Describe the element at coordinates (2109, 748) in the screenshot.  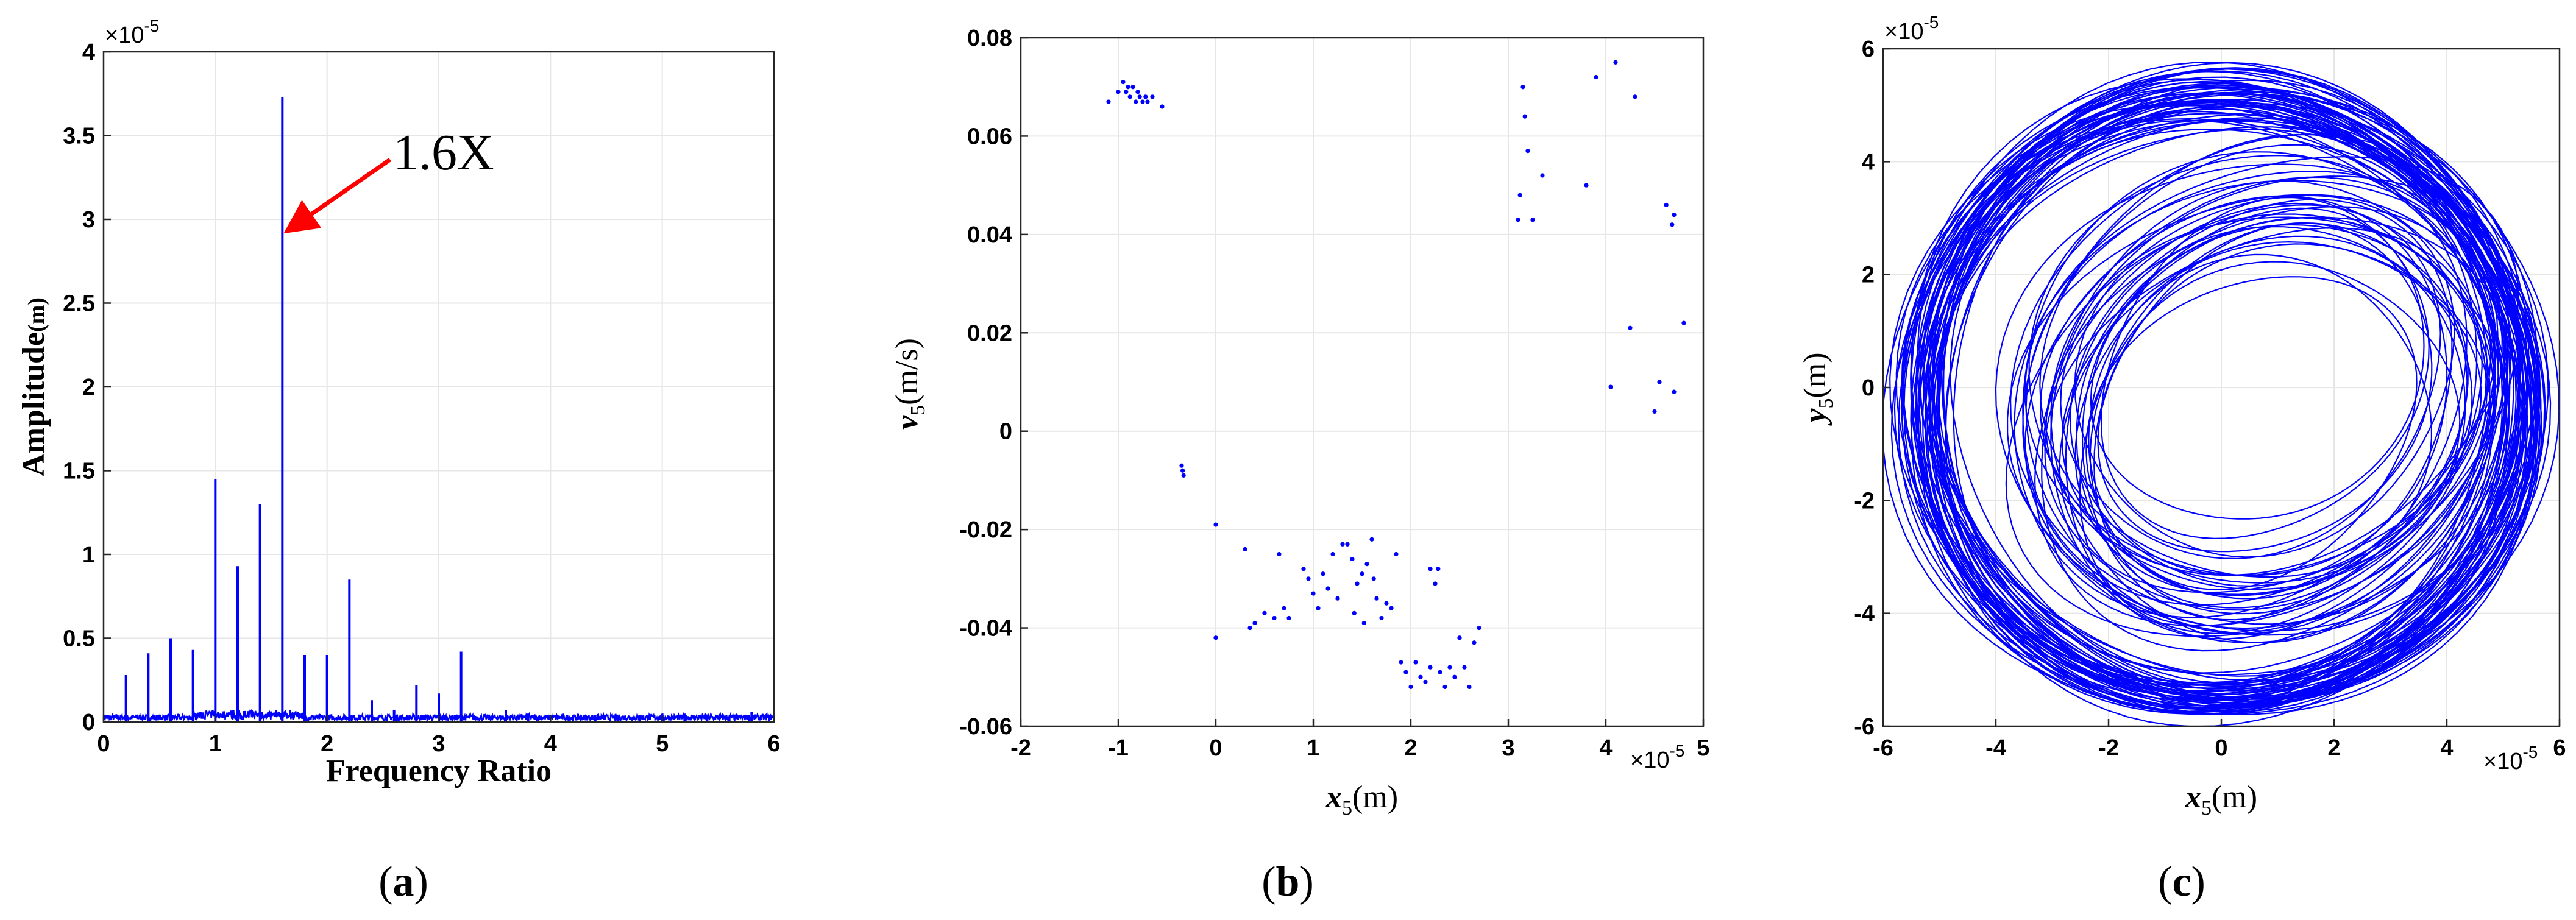
I see `x-tick-label-c: -2` at that location.